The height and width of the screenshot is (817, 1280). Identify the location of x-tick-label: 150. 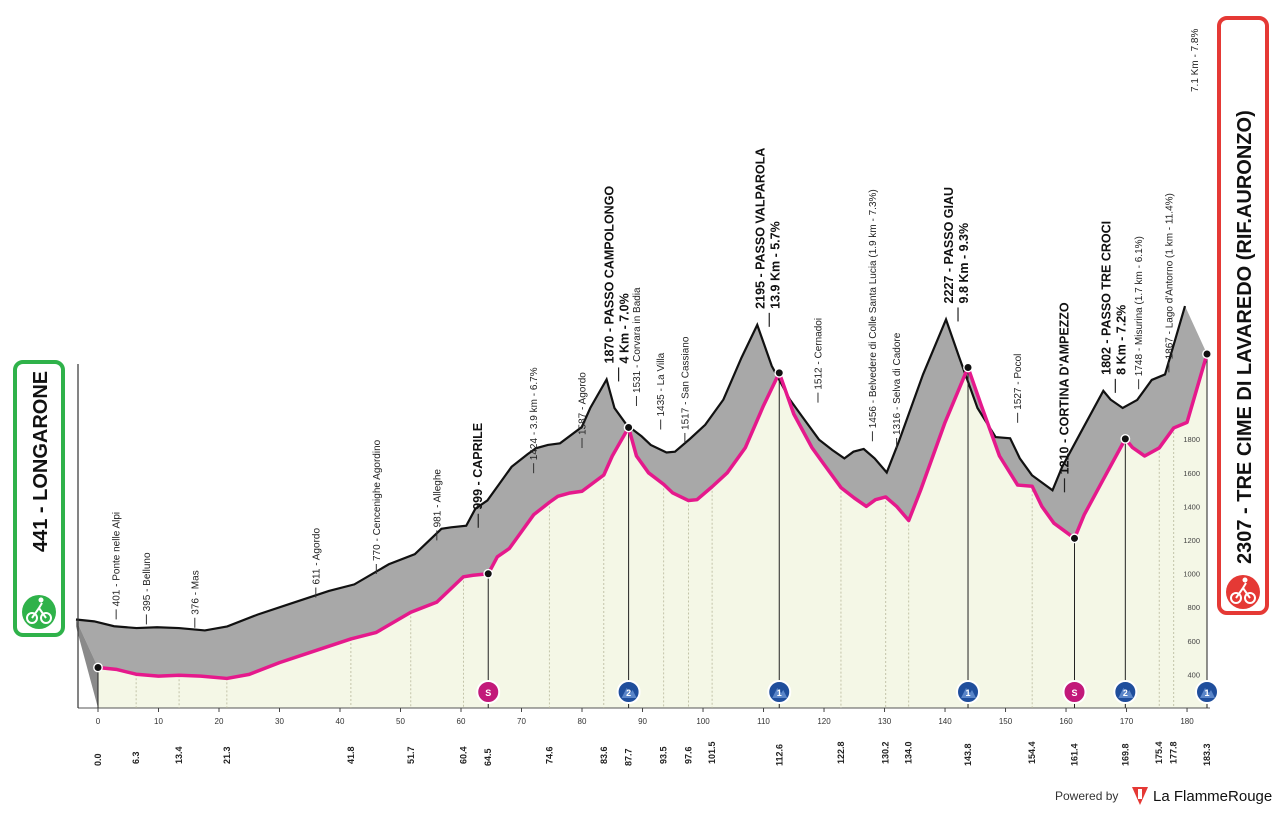
(1006, 721).